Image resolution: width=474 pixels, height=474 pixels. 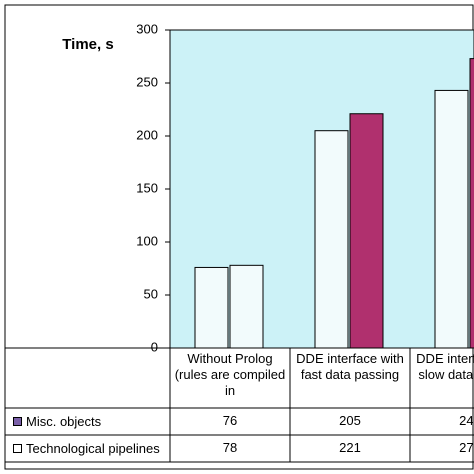 I want to click on table-value: 205, so click(x=350, y=420).